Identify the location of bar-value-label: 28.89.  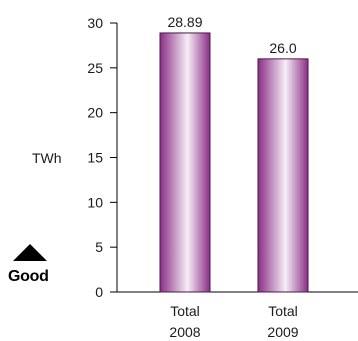
(184, 22).